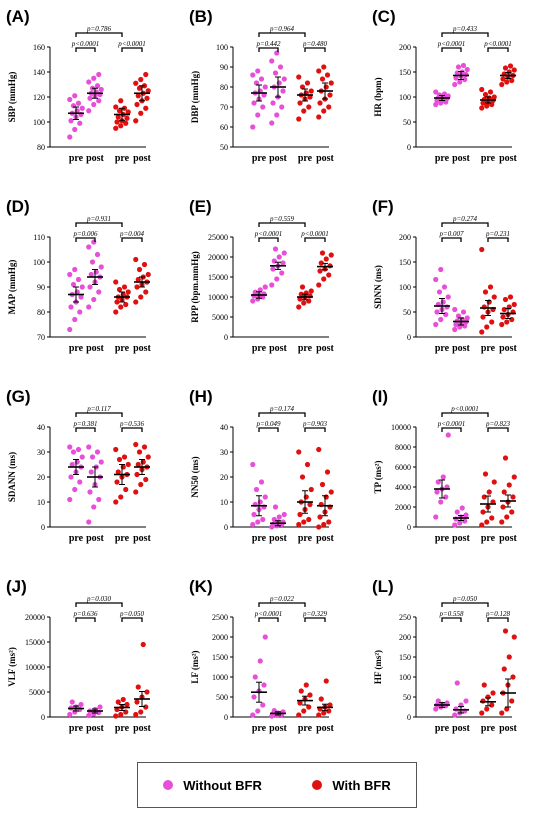 The height and width of the screenshot is (815, 550). I want to click on bracket-with-bfr-label: p=0.004, so click(131, 234).